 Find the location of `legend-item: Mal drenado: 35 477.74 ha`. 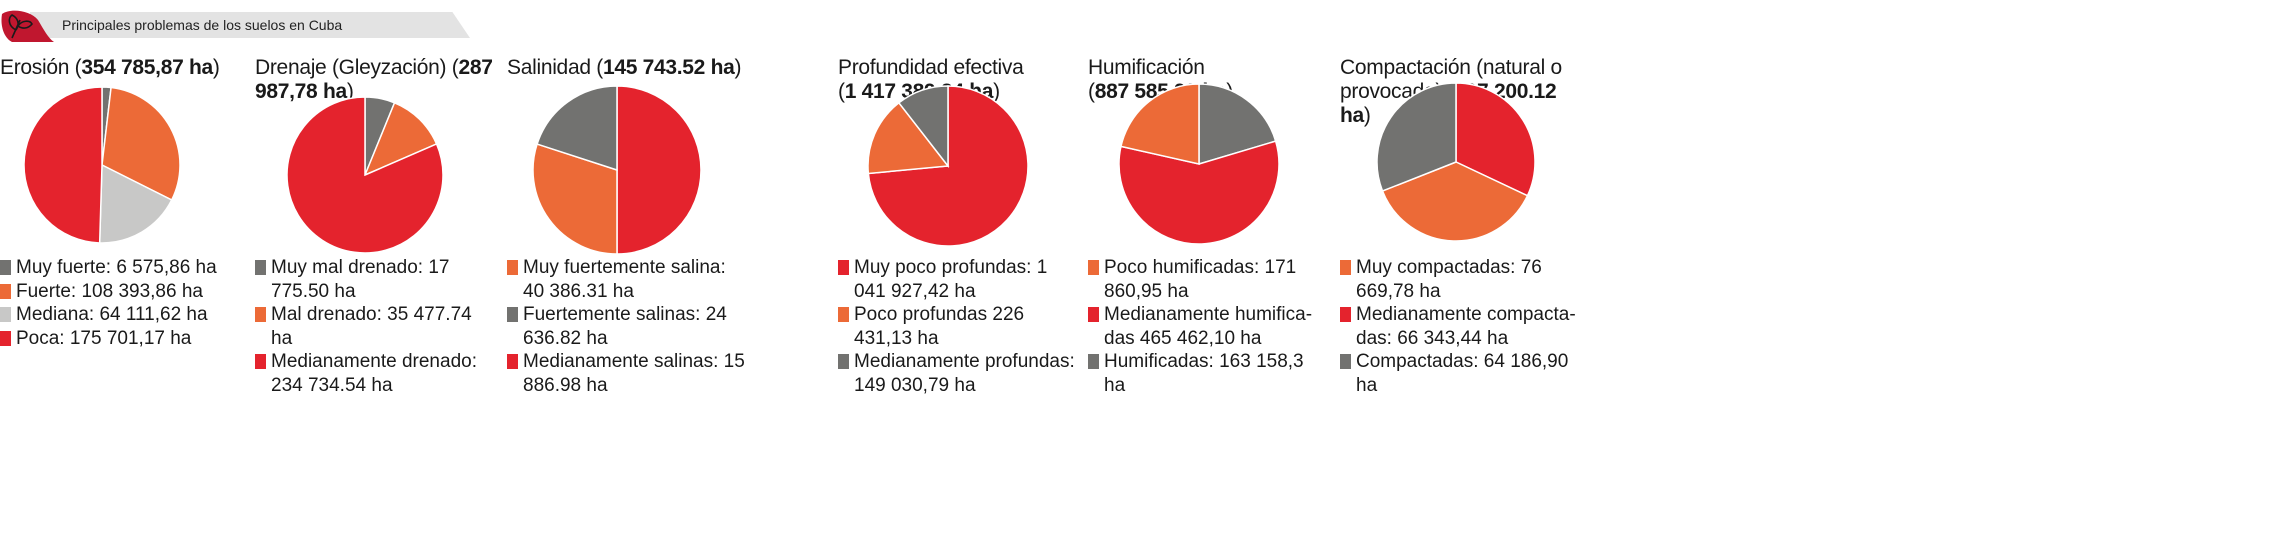

legend-item: Mal drenado: 35 477.74 ha is located at coordinates (375, 326).